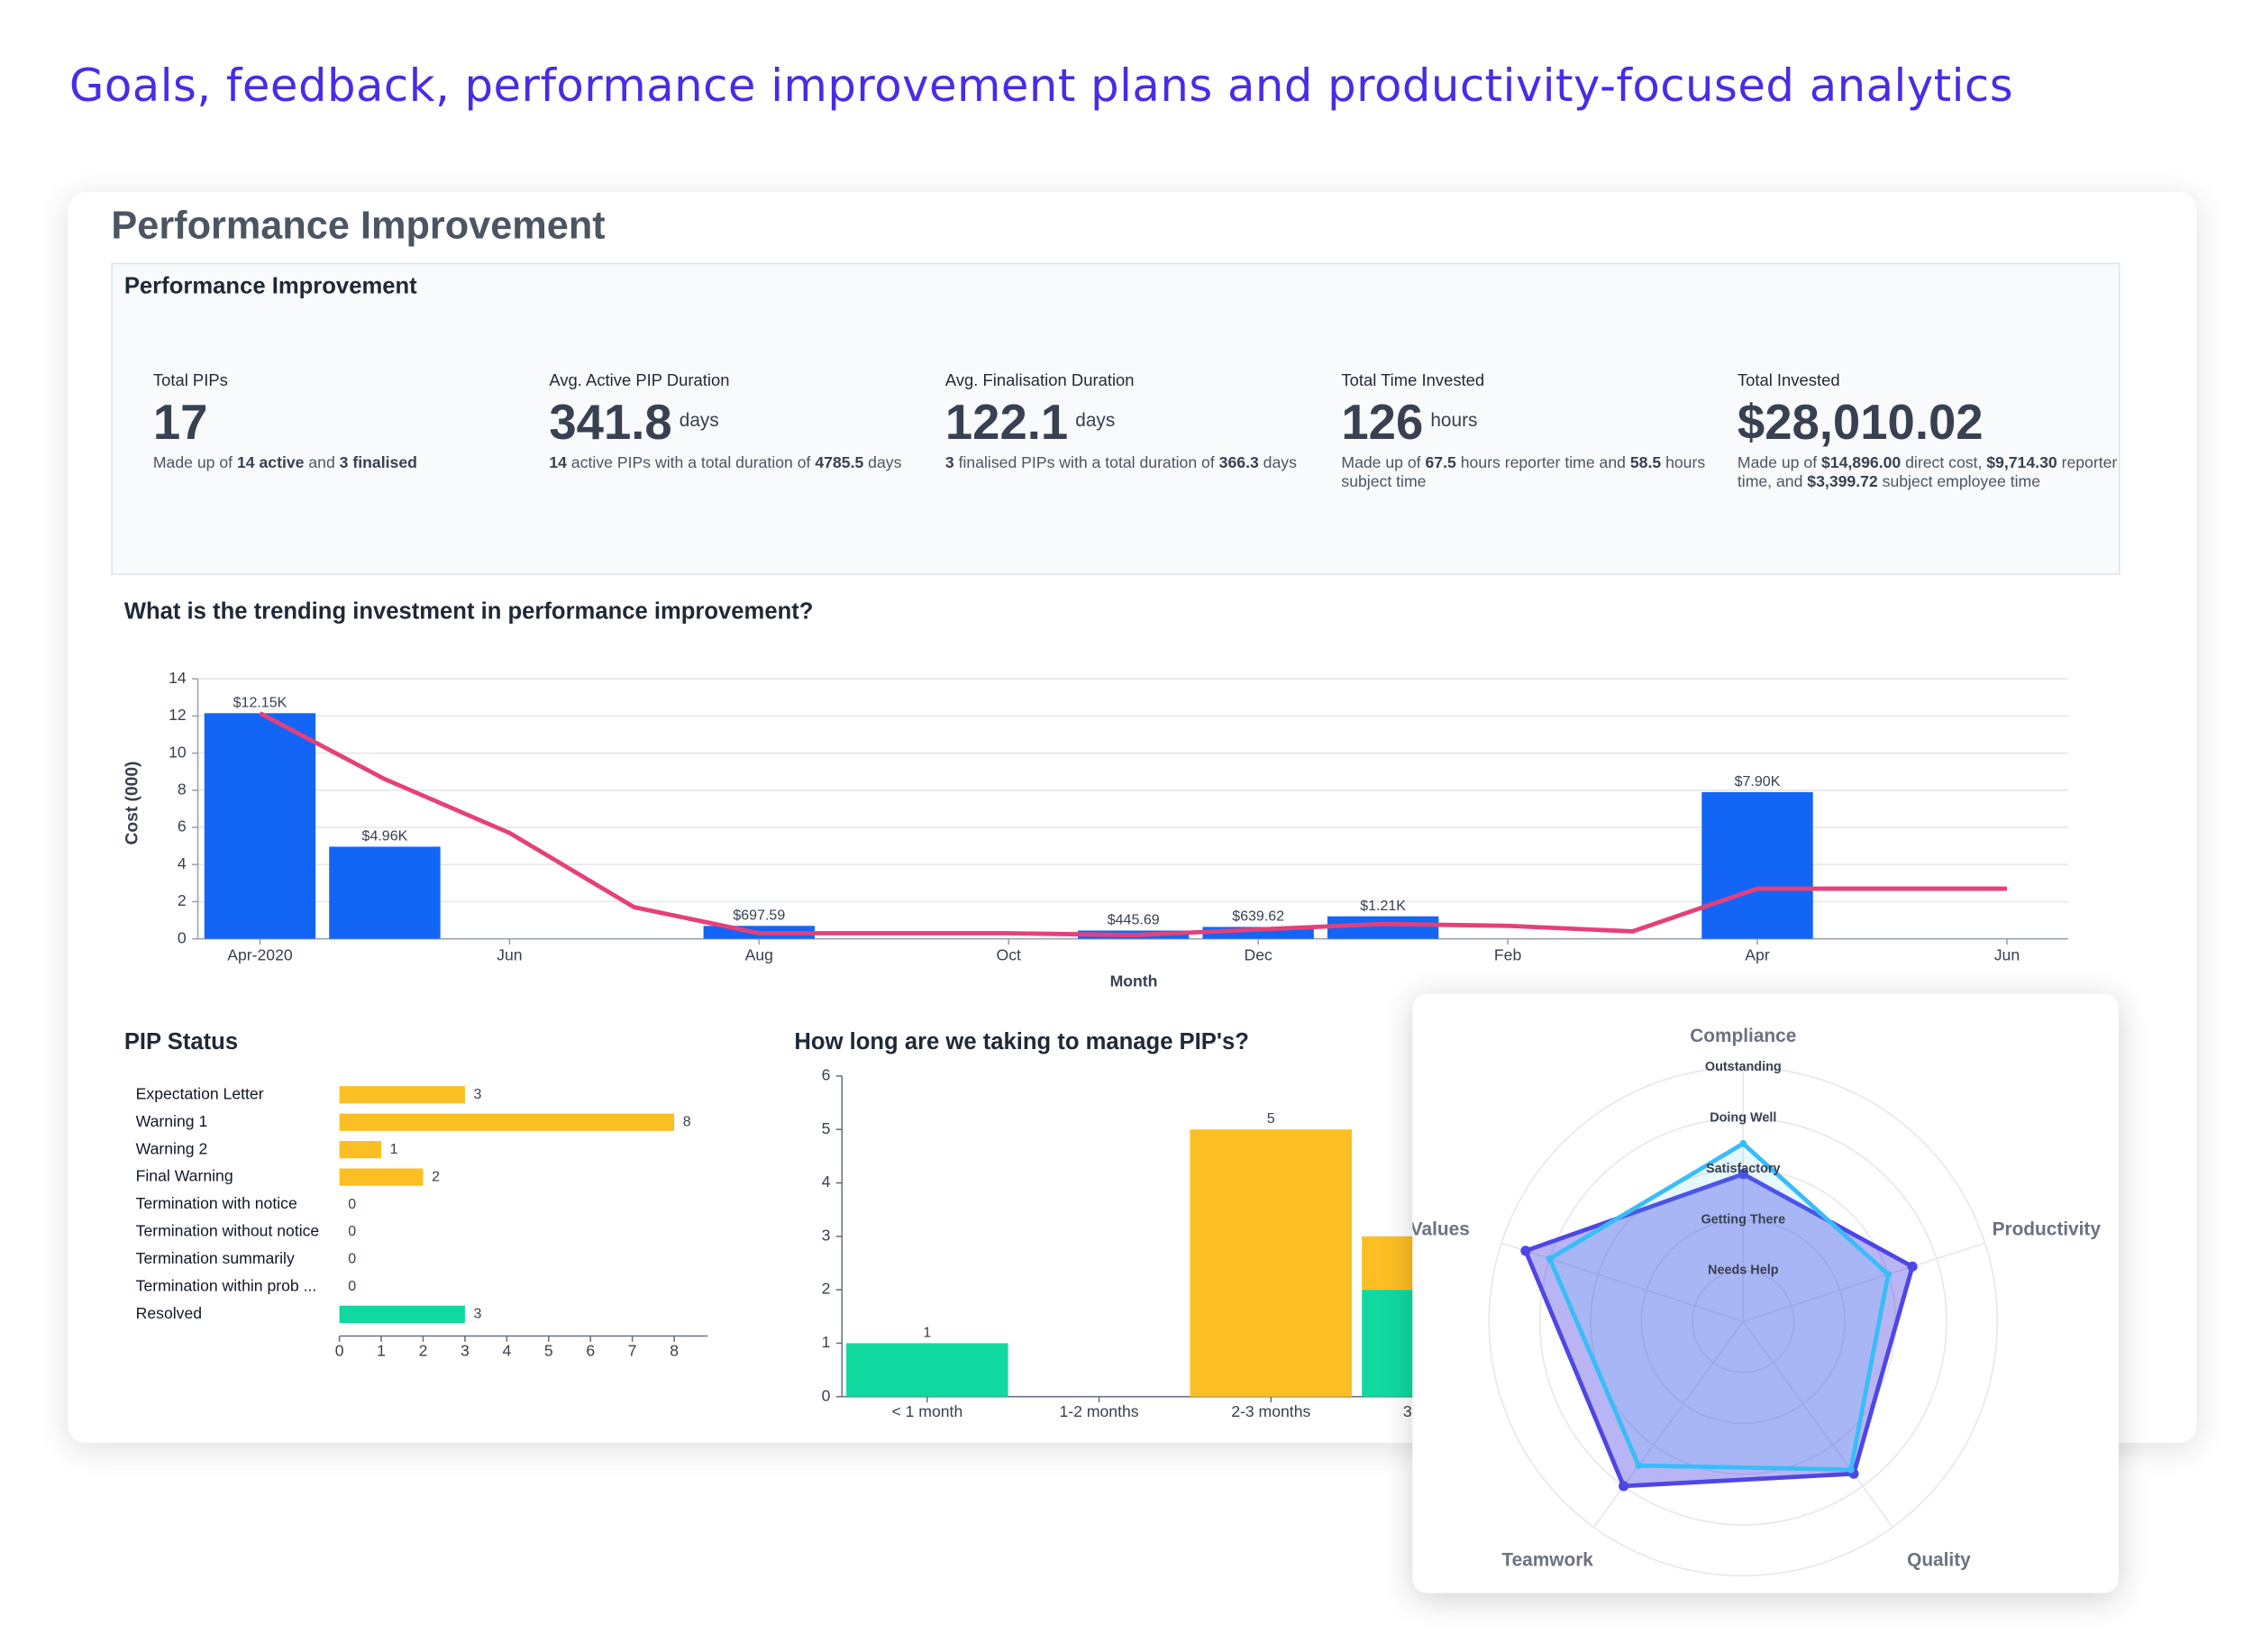 The image size is (2253, 1652). I want to click on x-tick-label: 1, so click(381, 1351).